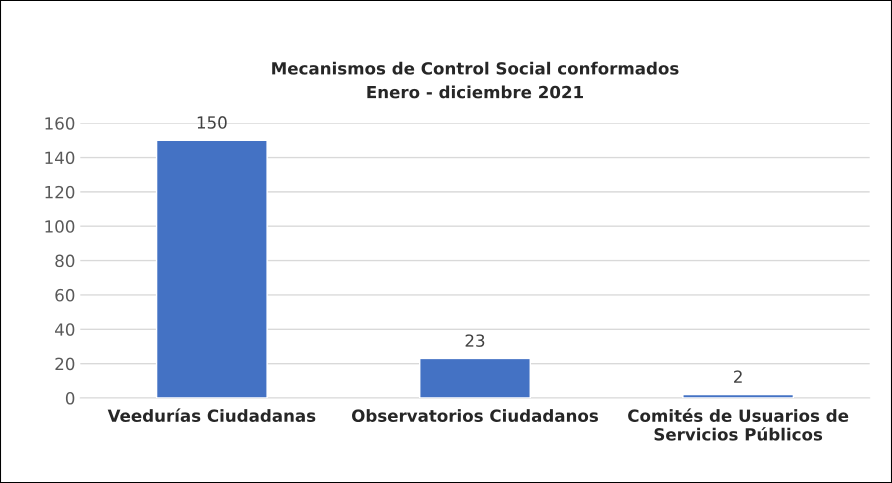 This screenshot has width=892, height=483. I want to click on data-label: 150, so click(212, 122).